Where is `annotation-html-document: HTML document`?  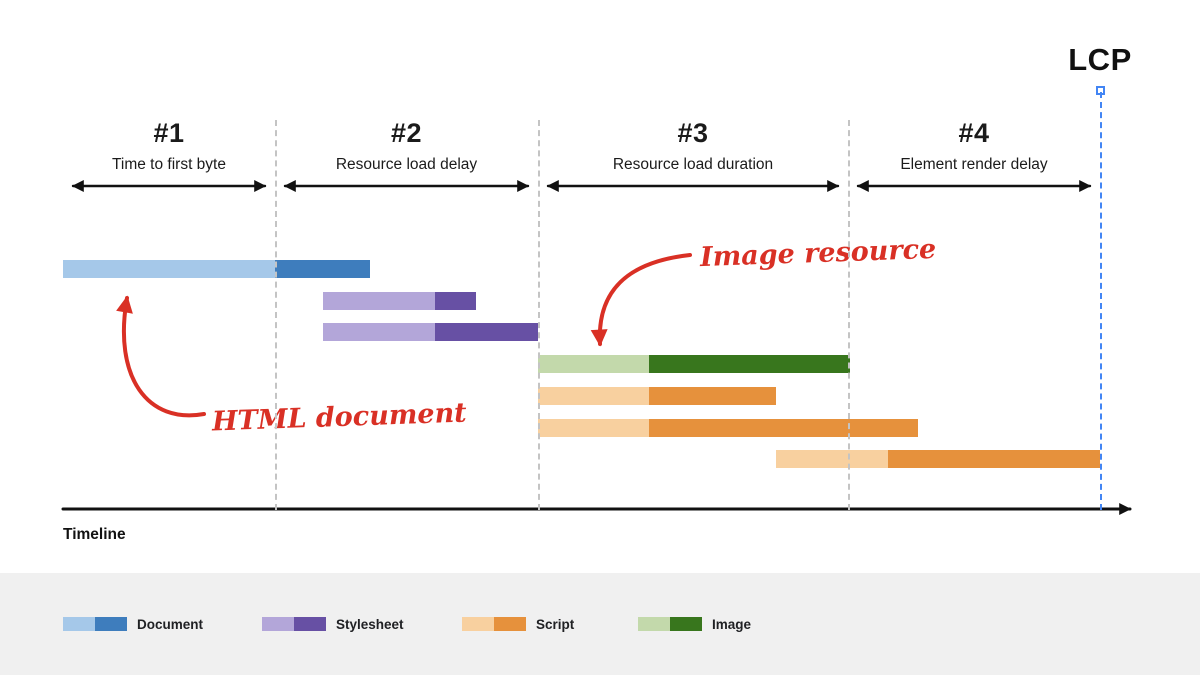
annotation-html-document: HTML document is located at coordinates (339, 417).